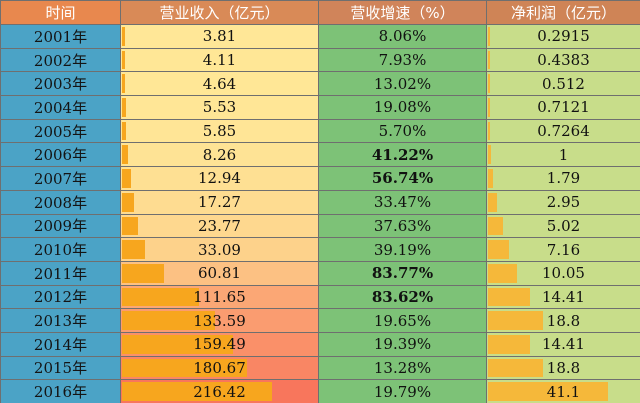 Image resolution: width=640 pixels, height=403 pixels. Describe the element at coordinates (402, 391) in the screenshot. I see `growth-cell: 19.79%` at that location.